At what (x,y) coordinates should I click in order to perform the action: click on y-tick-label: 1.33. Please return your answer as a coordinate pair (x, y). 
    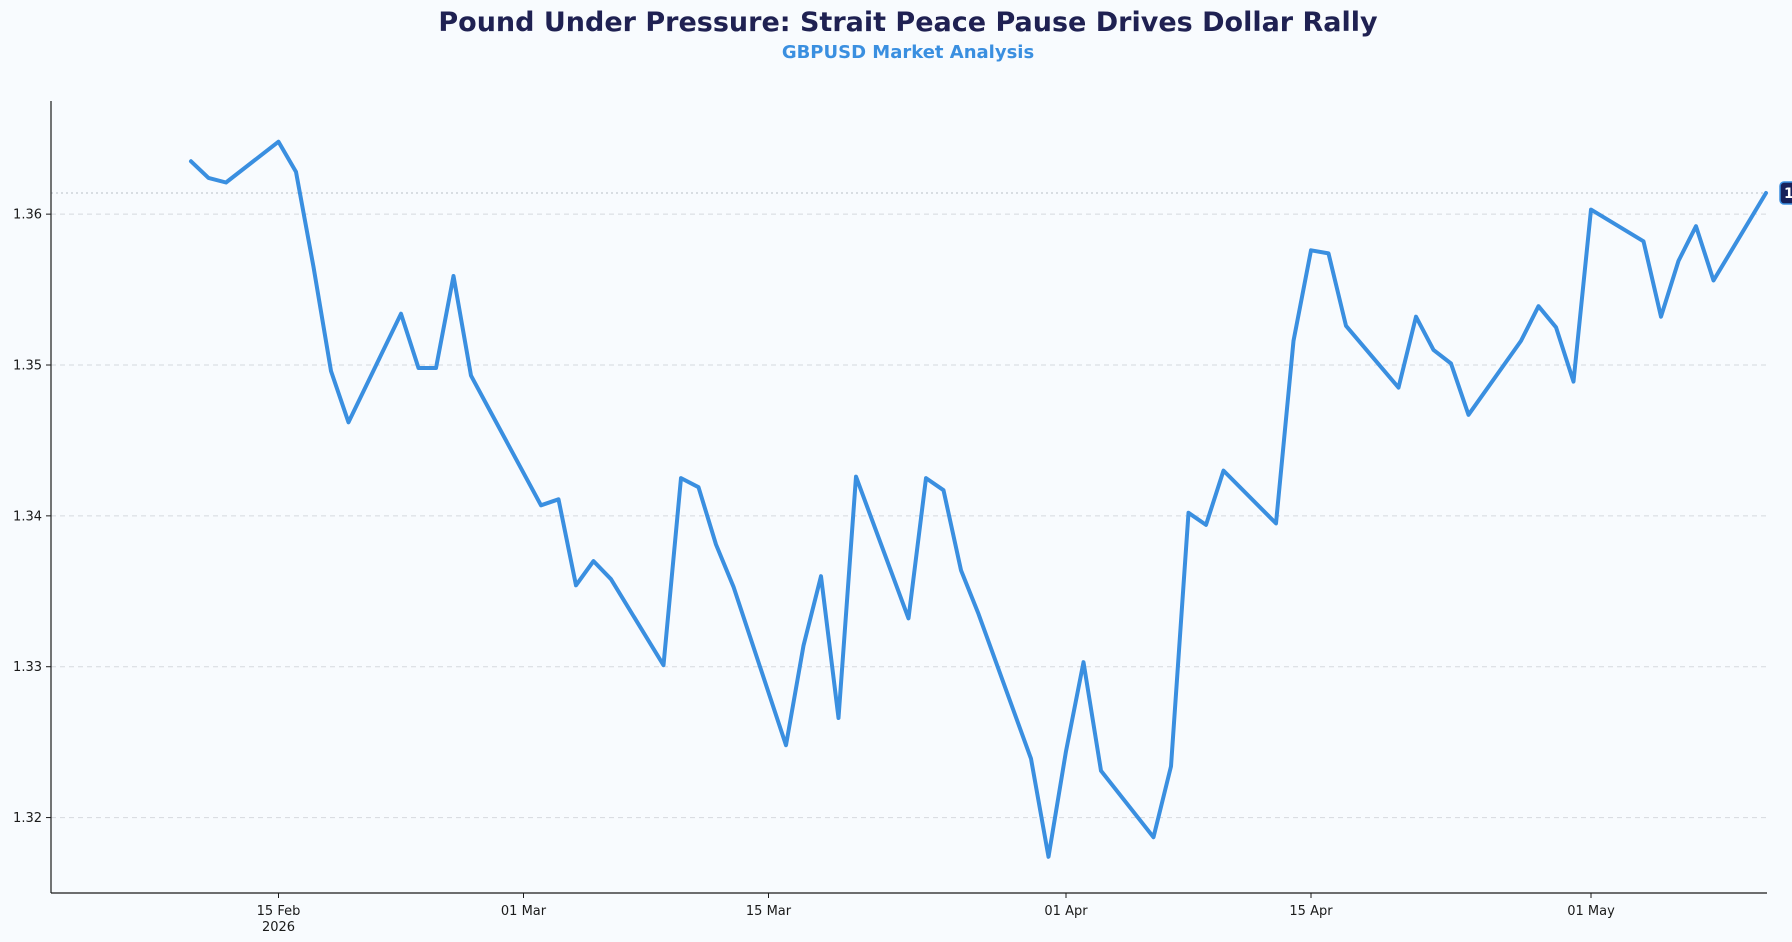
    Looking at the image, I should click on (27, 667).